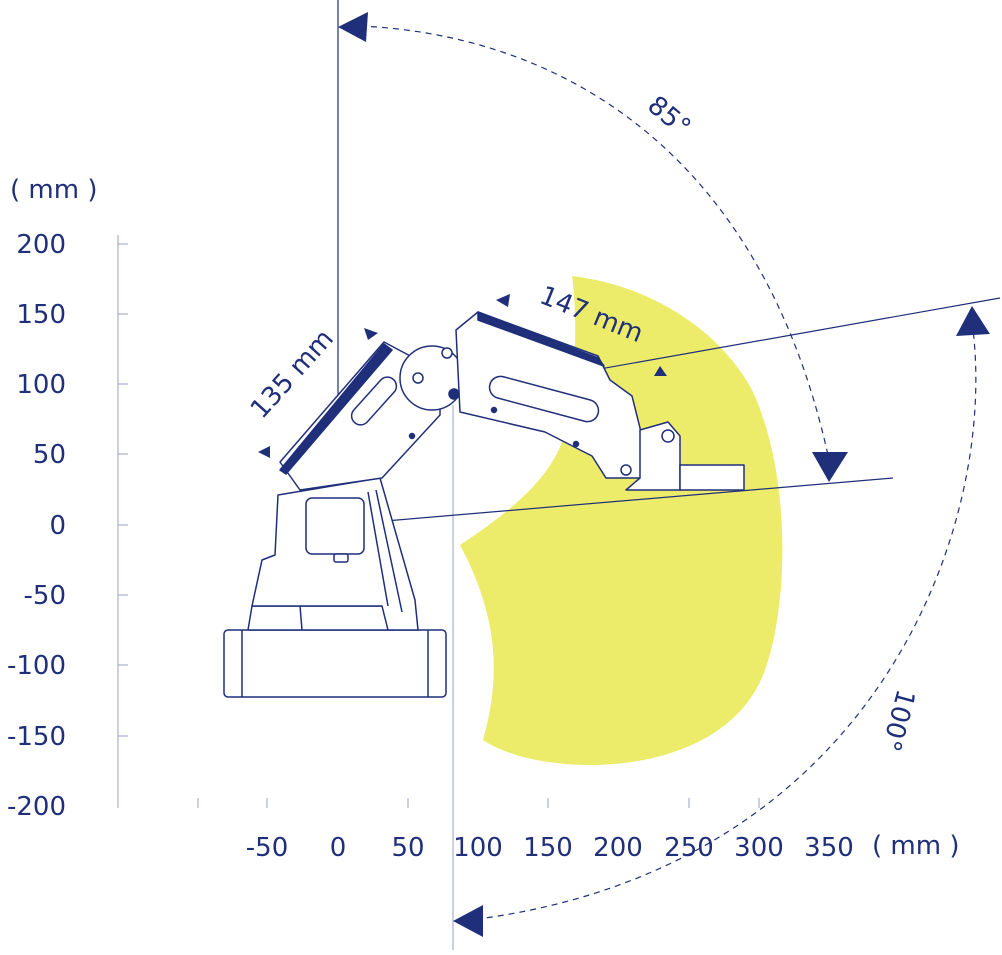 The image size is (1002, 955). Describe the element at coordinates (973, 321) in the screenshot. I see `arc-arrow-right` at that location.